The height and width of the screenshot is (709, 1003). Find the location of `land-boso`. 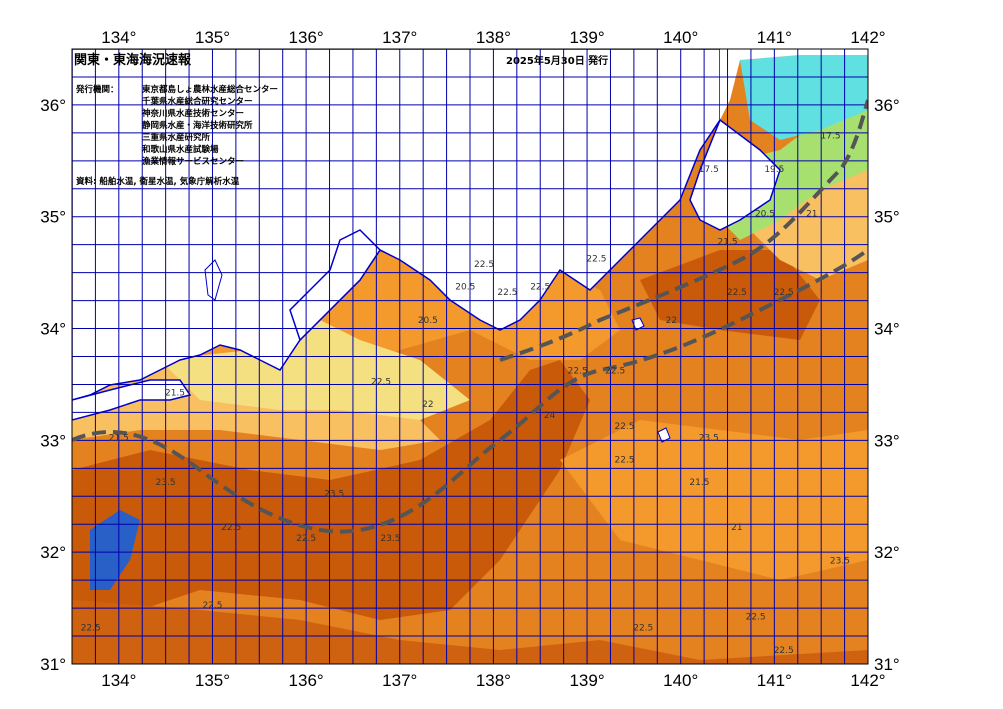

land-boso is located at coordinates (735, 174).